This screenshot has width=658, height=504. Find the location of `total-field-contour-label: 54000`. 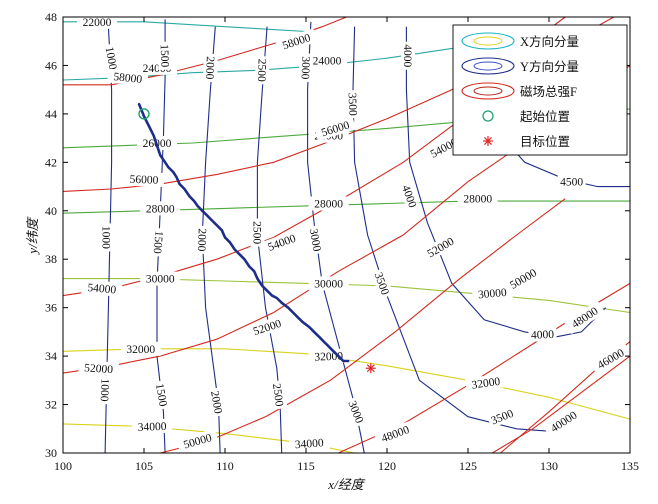

total-field-contour-label: 54000 is located at coordinates (102, 289).